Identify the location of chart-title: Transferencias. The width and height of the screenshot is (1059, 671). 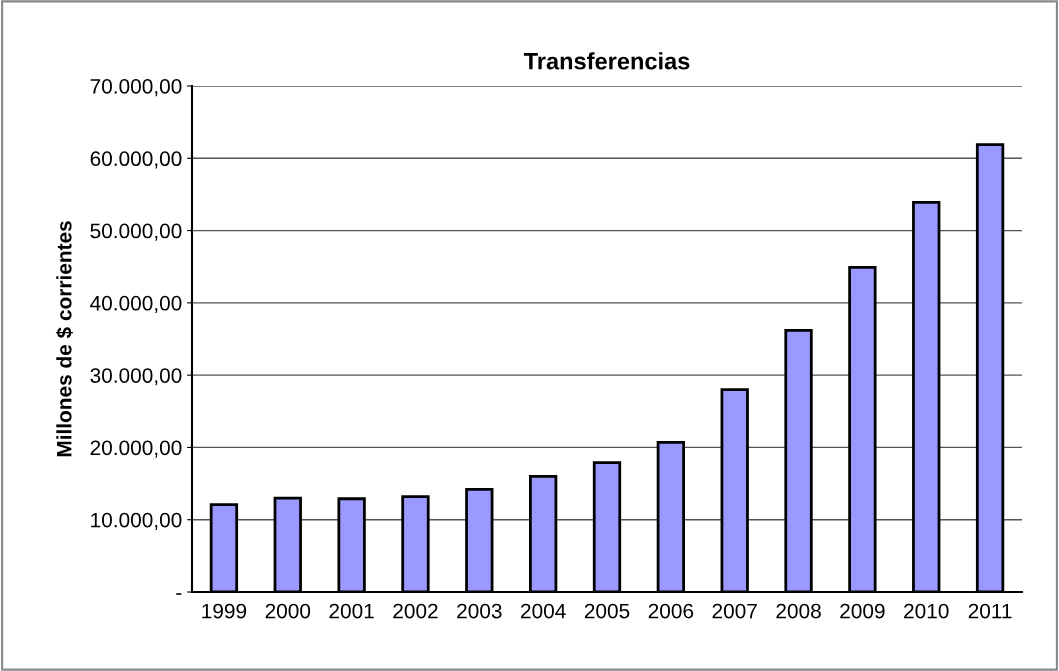
(606, 61).